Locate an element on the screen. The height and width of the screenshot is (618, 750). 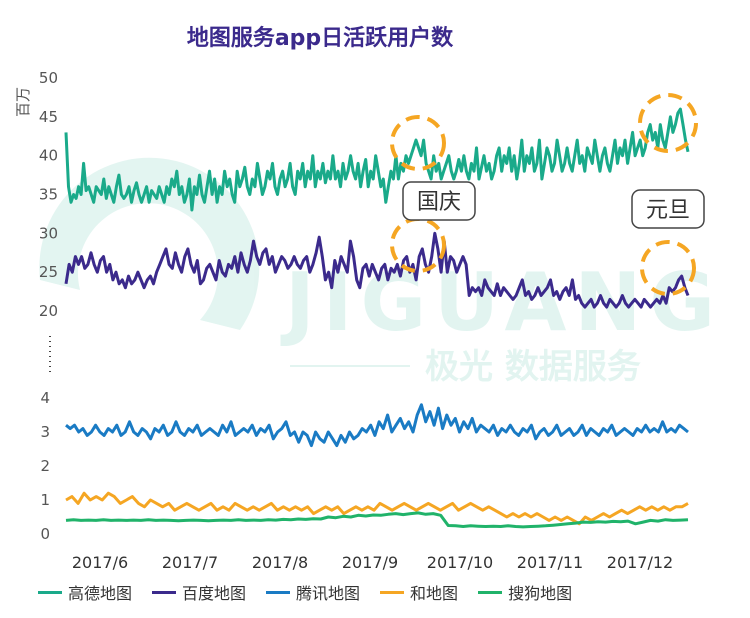
legend-label: 高德地图 is located at coordinates (100, 593).